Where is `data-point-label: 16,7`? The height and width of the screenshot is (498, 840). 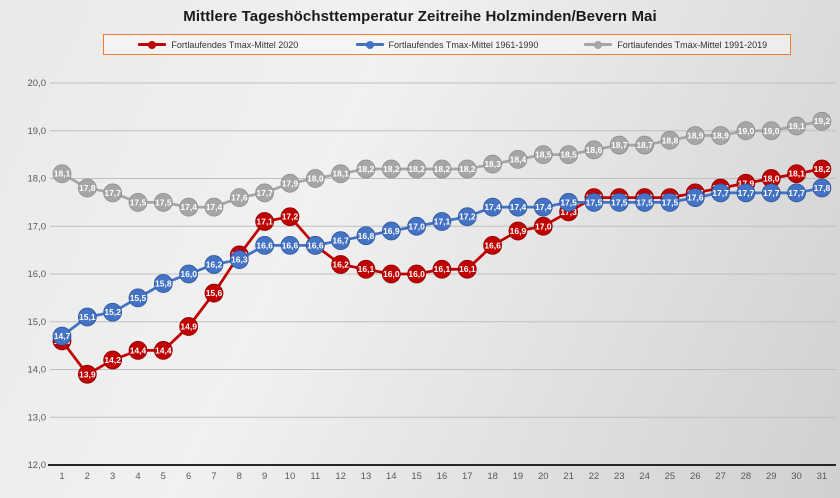
data-point-label: 16,7 is located at coordinates (340, 241).